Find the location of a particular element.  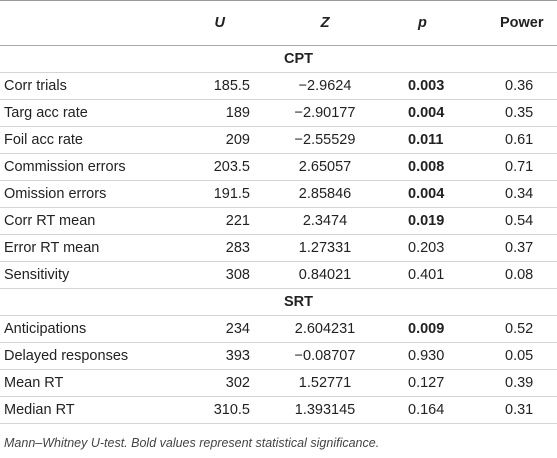

row-label: Corr trials is located at coordinates (82, 86).